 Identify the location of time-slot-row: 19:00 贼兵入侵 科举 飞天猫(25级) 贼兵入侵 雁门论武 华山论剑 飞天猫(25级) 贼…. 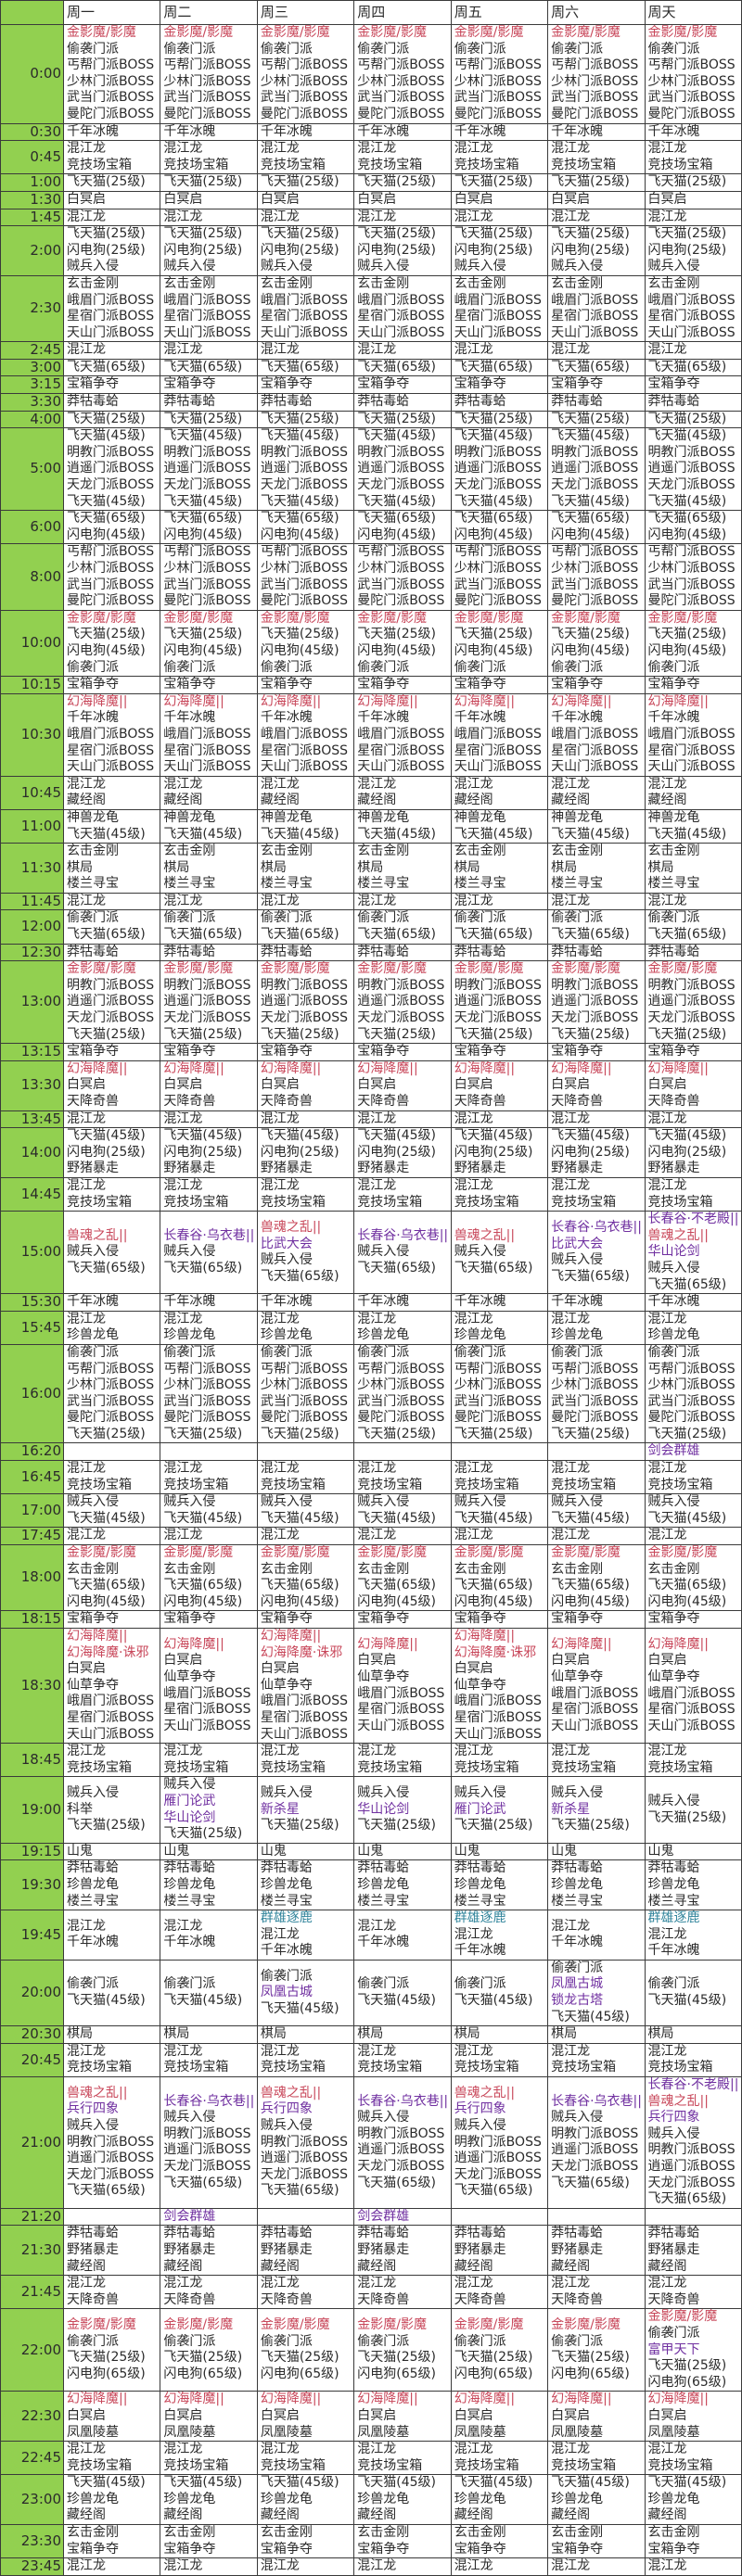
(371, 1810).